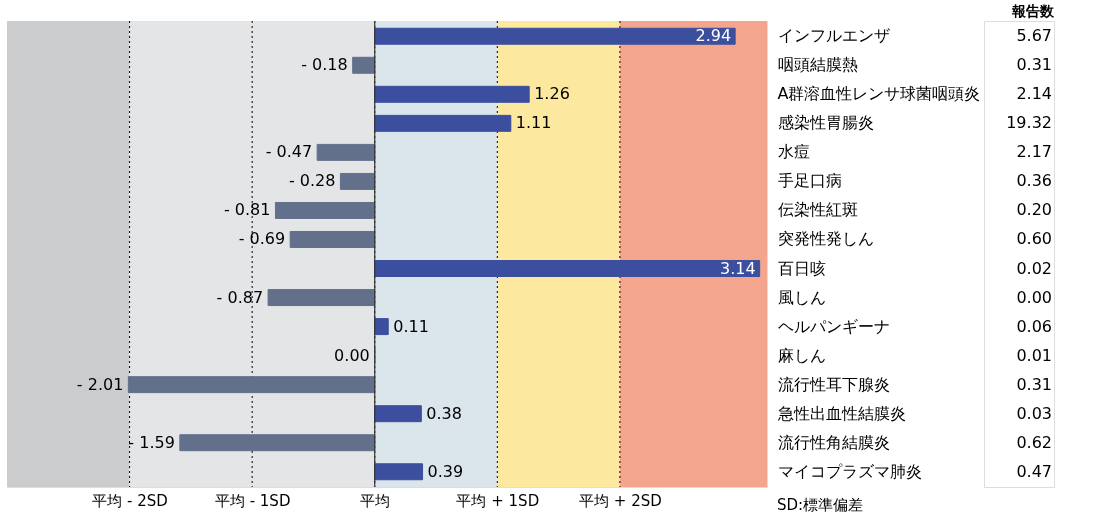  I want to click on y-tick-label: ヘルパンギーナ, so click(833, 326).